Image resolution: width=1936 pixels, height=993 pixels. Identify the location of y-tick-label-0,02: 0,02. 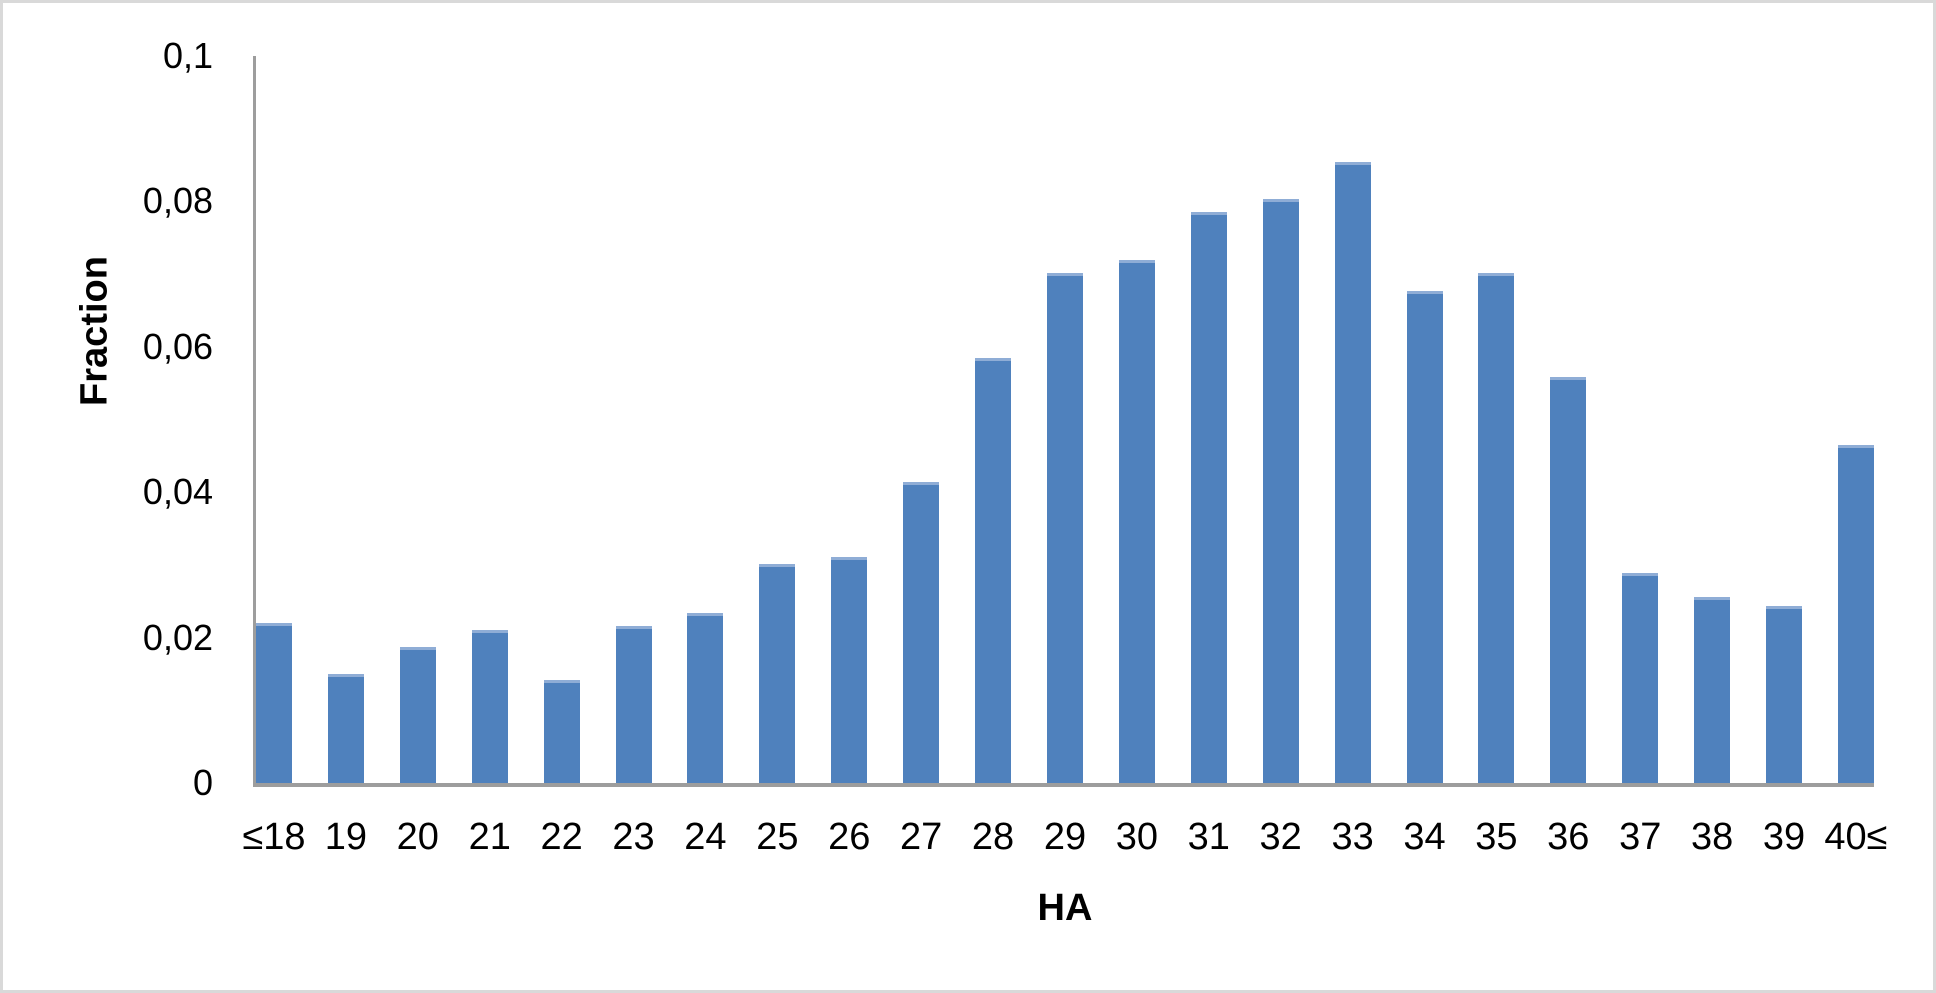
(177, 637).